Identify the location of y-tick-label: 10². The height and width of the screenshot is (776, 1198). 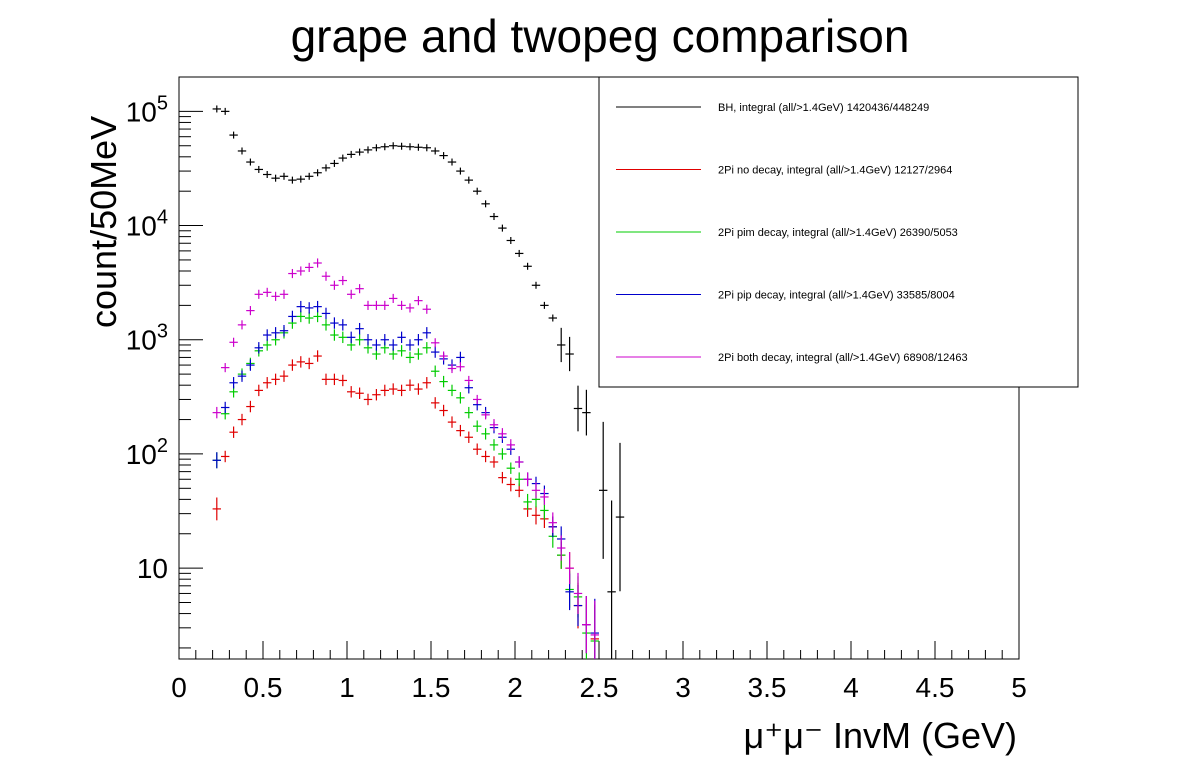
(147, 452).